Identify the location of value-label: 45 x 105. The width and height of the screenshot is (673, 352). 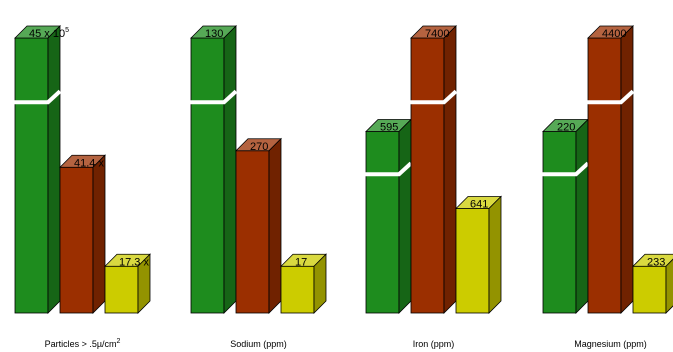
(49, 33).